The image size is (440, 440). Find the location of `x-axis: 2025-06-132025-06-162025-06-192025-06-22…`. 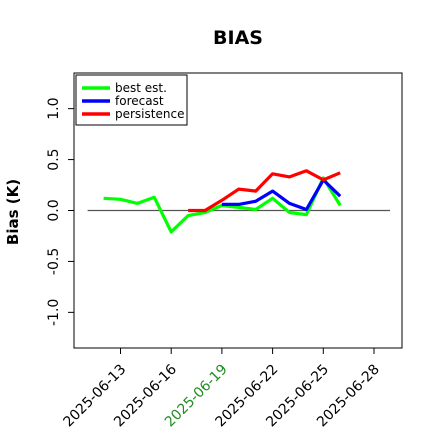

x-axis: 2025-06-132025-06-162025-06-192025-06-22… is located at coordinates (221, 389).